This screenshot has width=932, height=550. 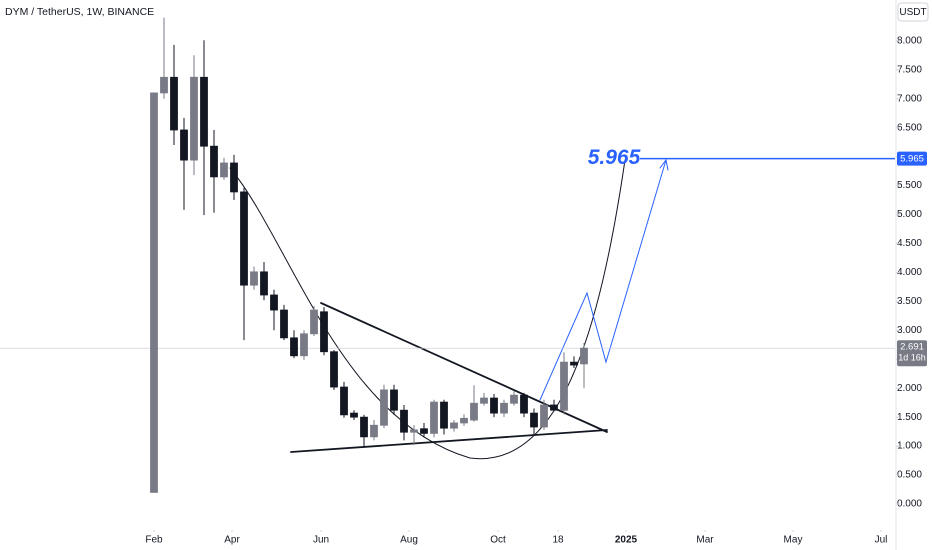 I want to click on x-tick-label: Mar, so click(x=705, y=540).